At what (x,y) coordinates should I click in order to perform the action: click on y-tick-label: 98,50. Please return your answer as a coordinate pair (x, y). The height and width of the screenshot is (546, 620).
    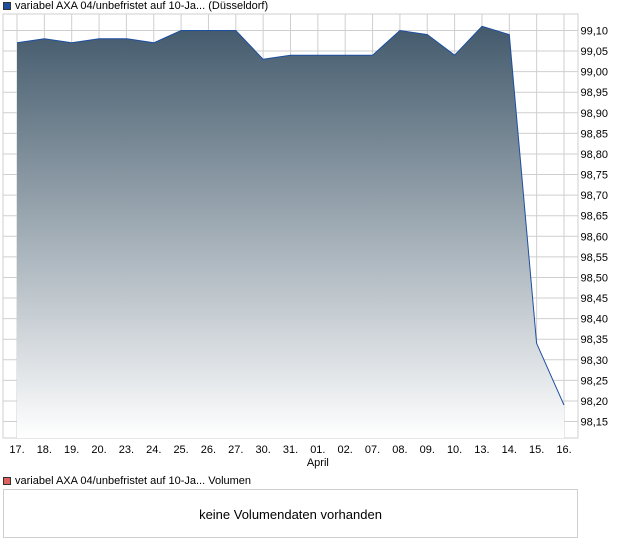
    Looking at the image, I should click on (594, 278).